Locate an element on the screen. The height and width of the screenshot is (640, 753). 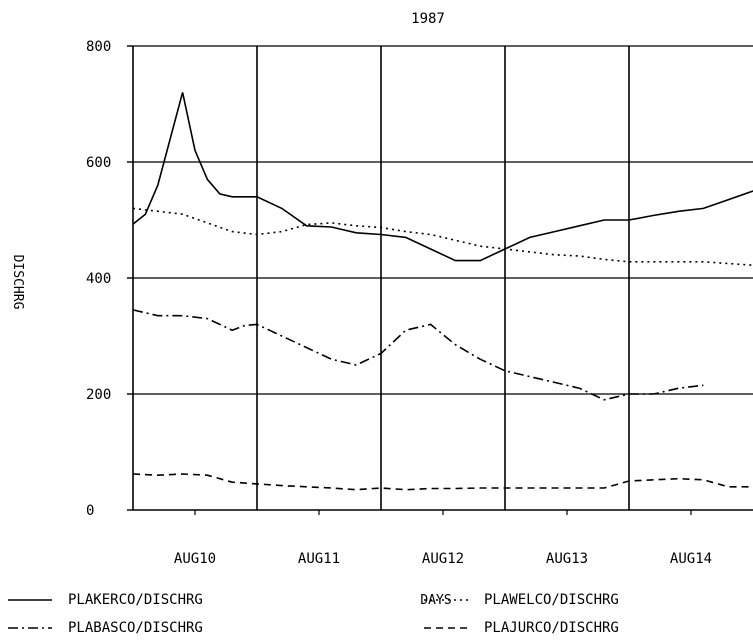
y-axis-label: DISCHRG is located at coordinates (17, 282).